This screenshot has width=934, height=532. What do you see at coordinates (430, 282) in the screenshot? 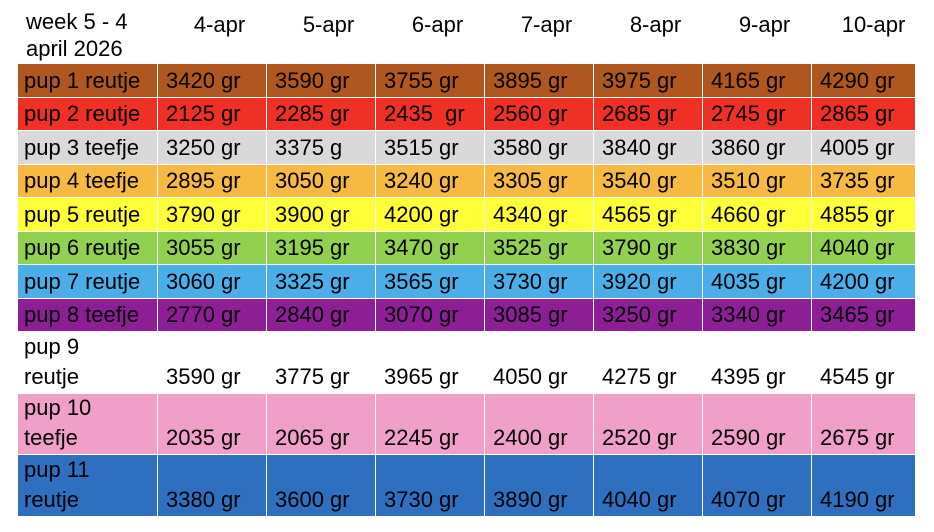
I see `weight-cell: 3565 gr` at bounding box center [430, 282].